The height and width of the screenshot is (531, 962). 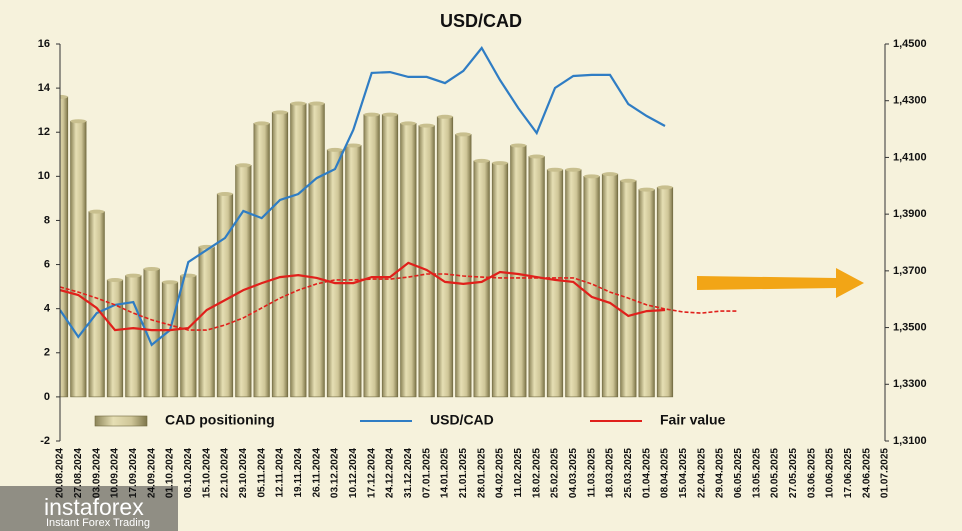 I want to click on y2-tick-label: 1,3300, so click(x=910, y=384).